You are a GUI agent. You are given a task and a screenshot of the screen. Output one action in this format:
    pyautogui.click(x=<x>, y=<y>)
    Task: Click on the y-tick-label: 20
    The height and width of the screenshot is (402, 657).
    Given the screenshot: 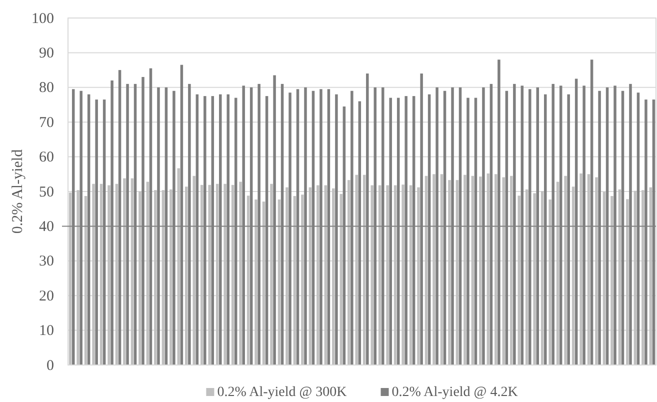 What is the action you would take?
    pyautogui.click(x=46, y=296)
    